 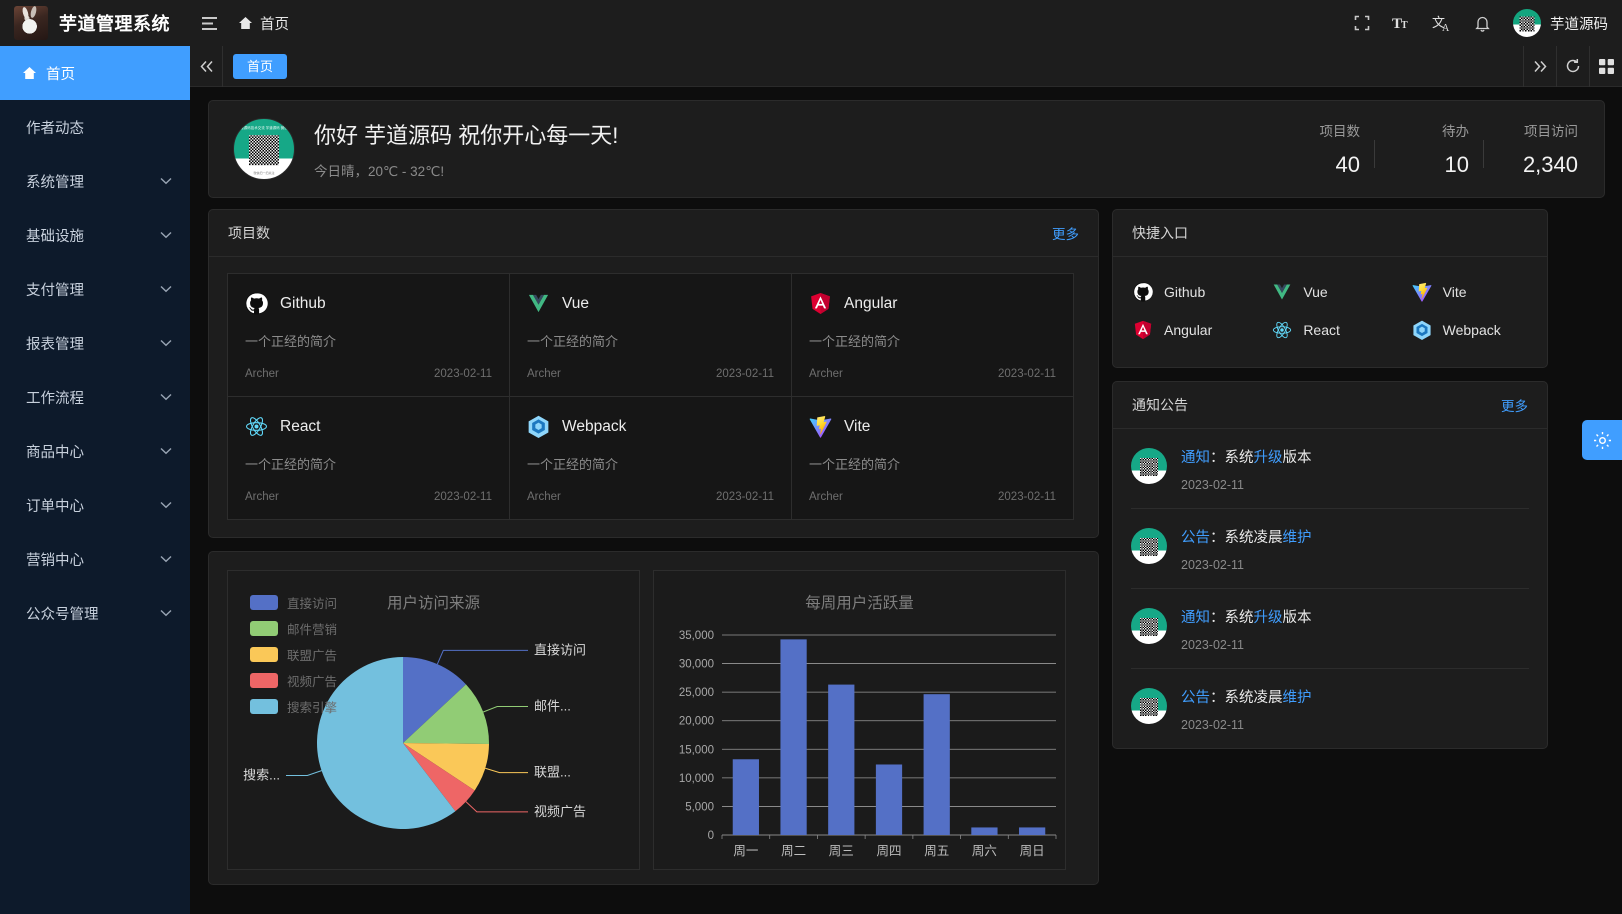 What do you see at coordinates (932, 458) in the screenshot?
I see `project-card: Vite 一个正经的简介 Archer 2023-02-11` at bounding box center [932, 458].